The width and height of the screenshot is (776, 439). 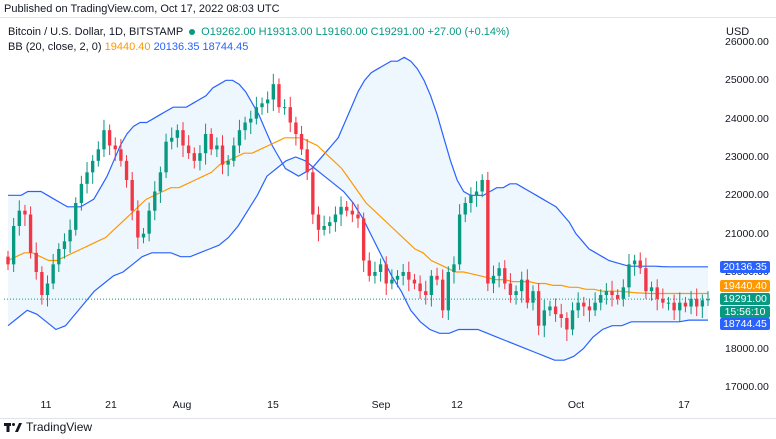 I want to click on y-tick-label: 21000.00, so click(x=747, y=233).